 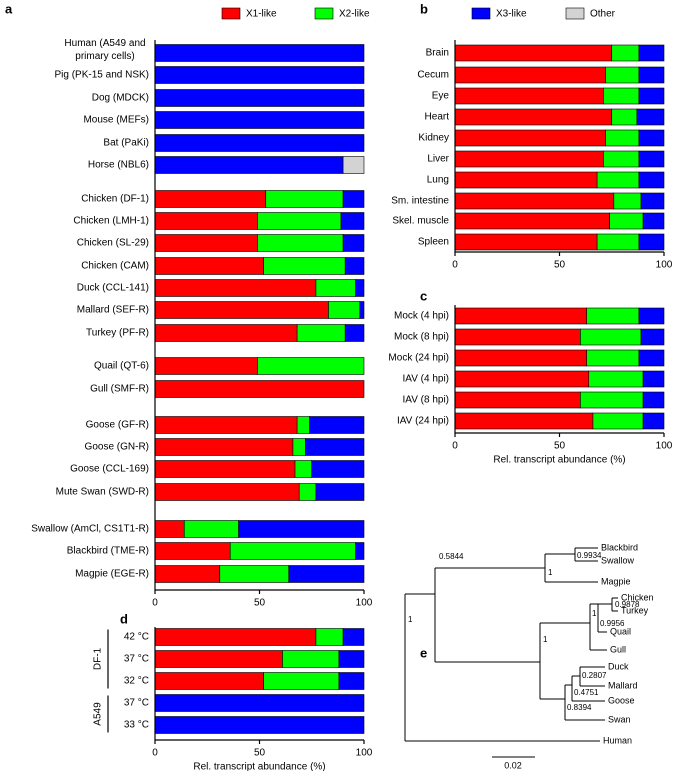 What do you see at coordinates (102, 75) in the screenshot?
I see `category-label: Pig (PK-15 and NSK)` at bounding box center [102, 75].